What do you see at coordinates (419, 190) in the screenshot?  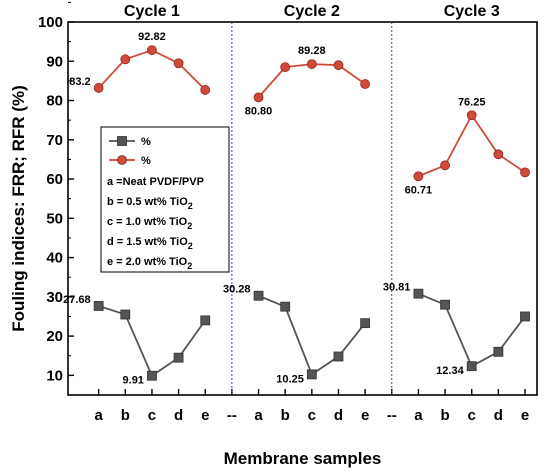 I see `data-label: 60.71` at bounding box center [419, 190].